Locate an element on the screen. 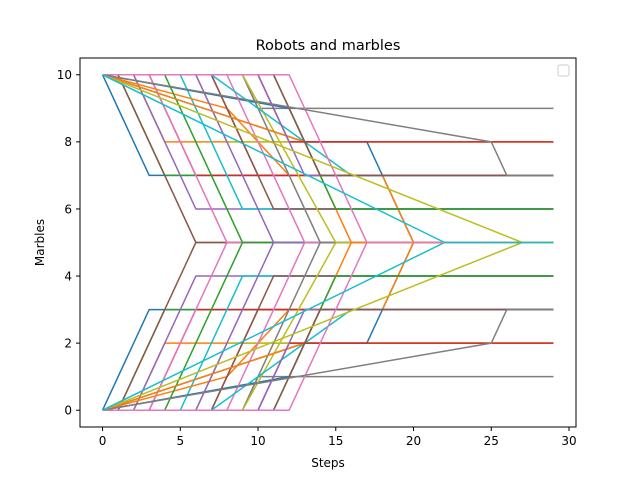 The image size is (640, 480). x-tick-label: 10 is located at coordinates (257, 441).